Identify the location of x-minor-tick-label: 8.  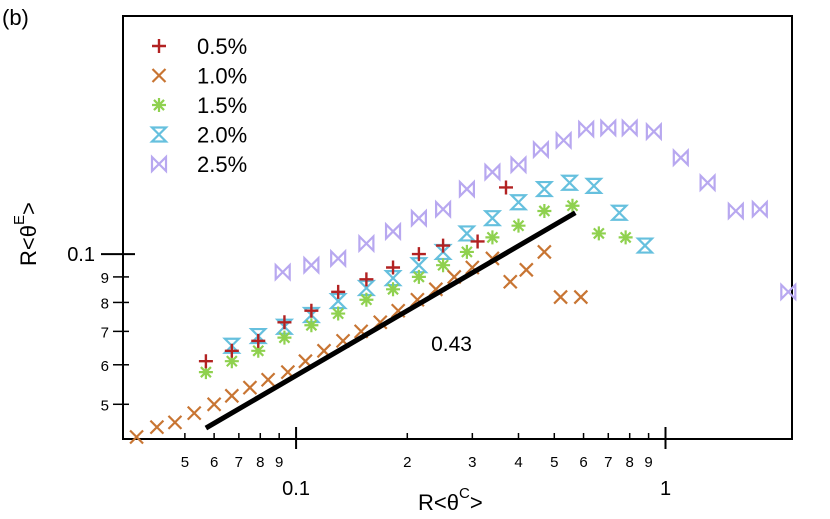
(260, 462).